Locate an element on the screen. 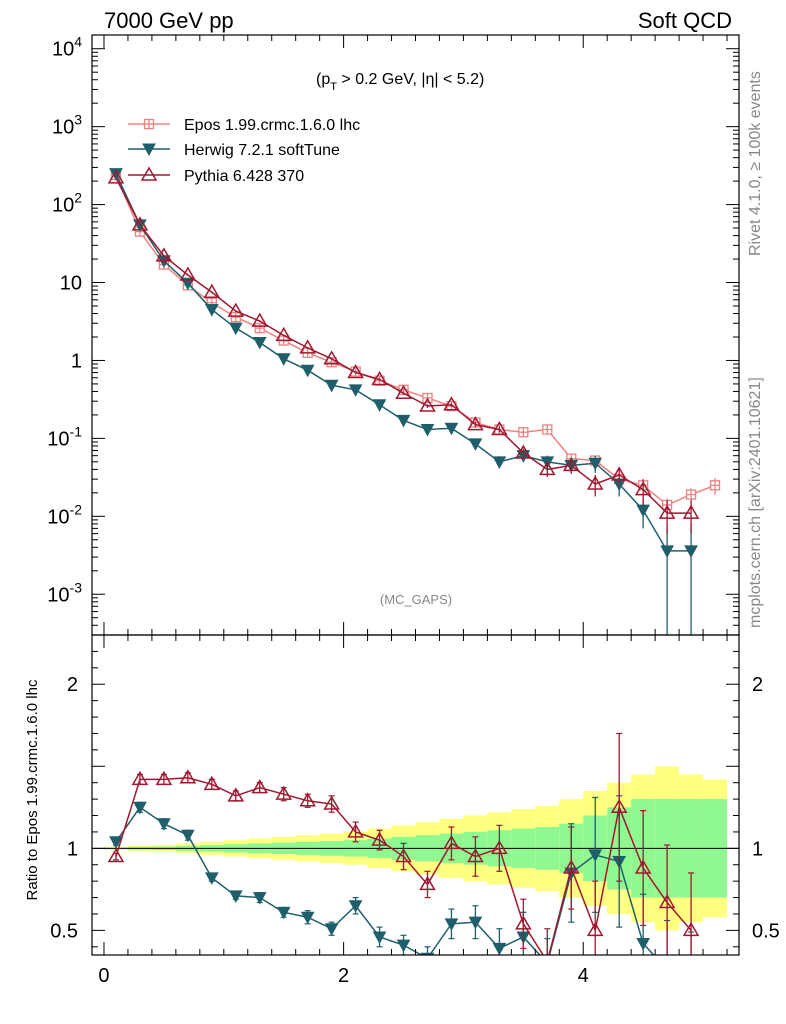 The width and height of the screenshot is (786, 1024). legend-marker-epos is located at coordinates (149, 124).